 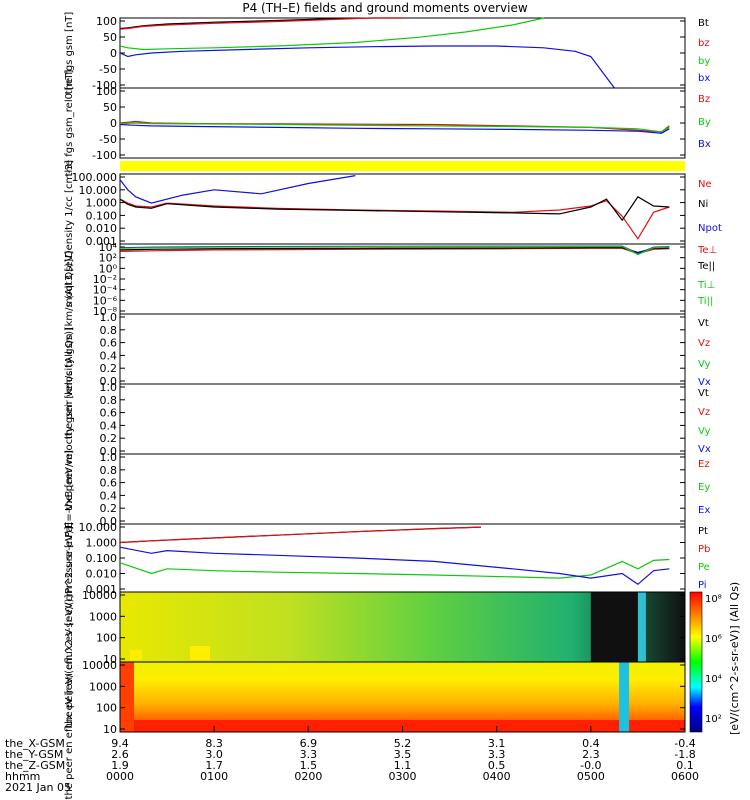 What do you see at coordinates (704, 122) in the screenshot?
I see `legend-entry: By` at bounding box center [704, 122].